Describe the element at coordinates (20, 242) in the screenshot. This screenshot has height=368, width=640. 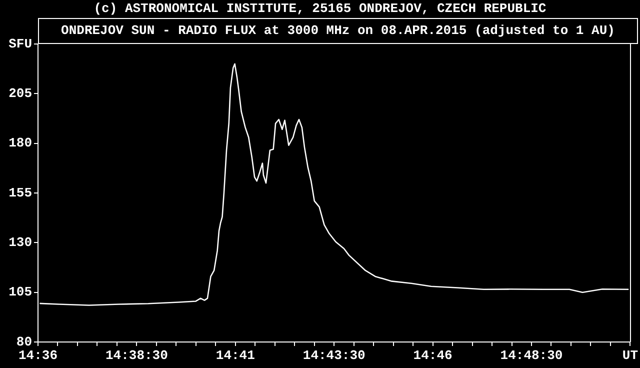
I see `y-tick-label: 130` at that location.